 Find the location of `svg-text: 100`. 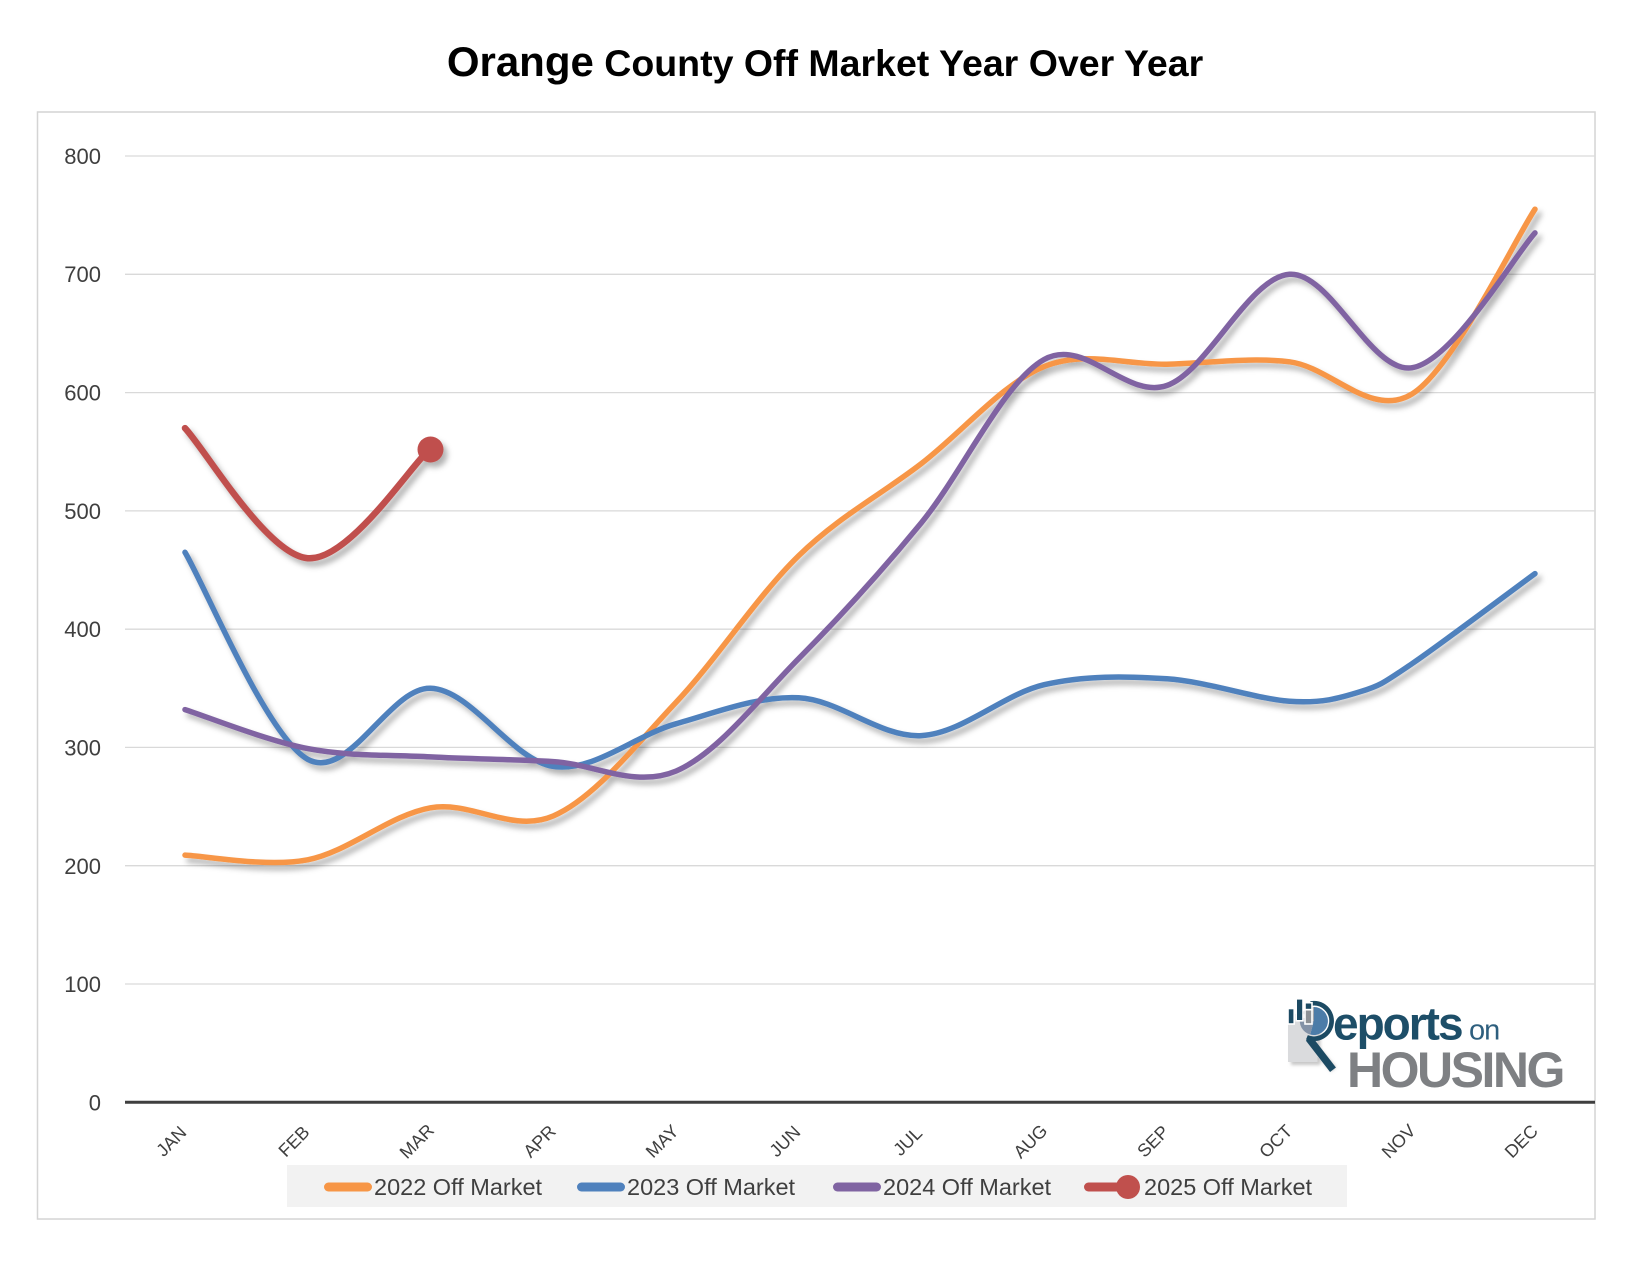

svg-text: 100 is located at coordinates (82, 984).